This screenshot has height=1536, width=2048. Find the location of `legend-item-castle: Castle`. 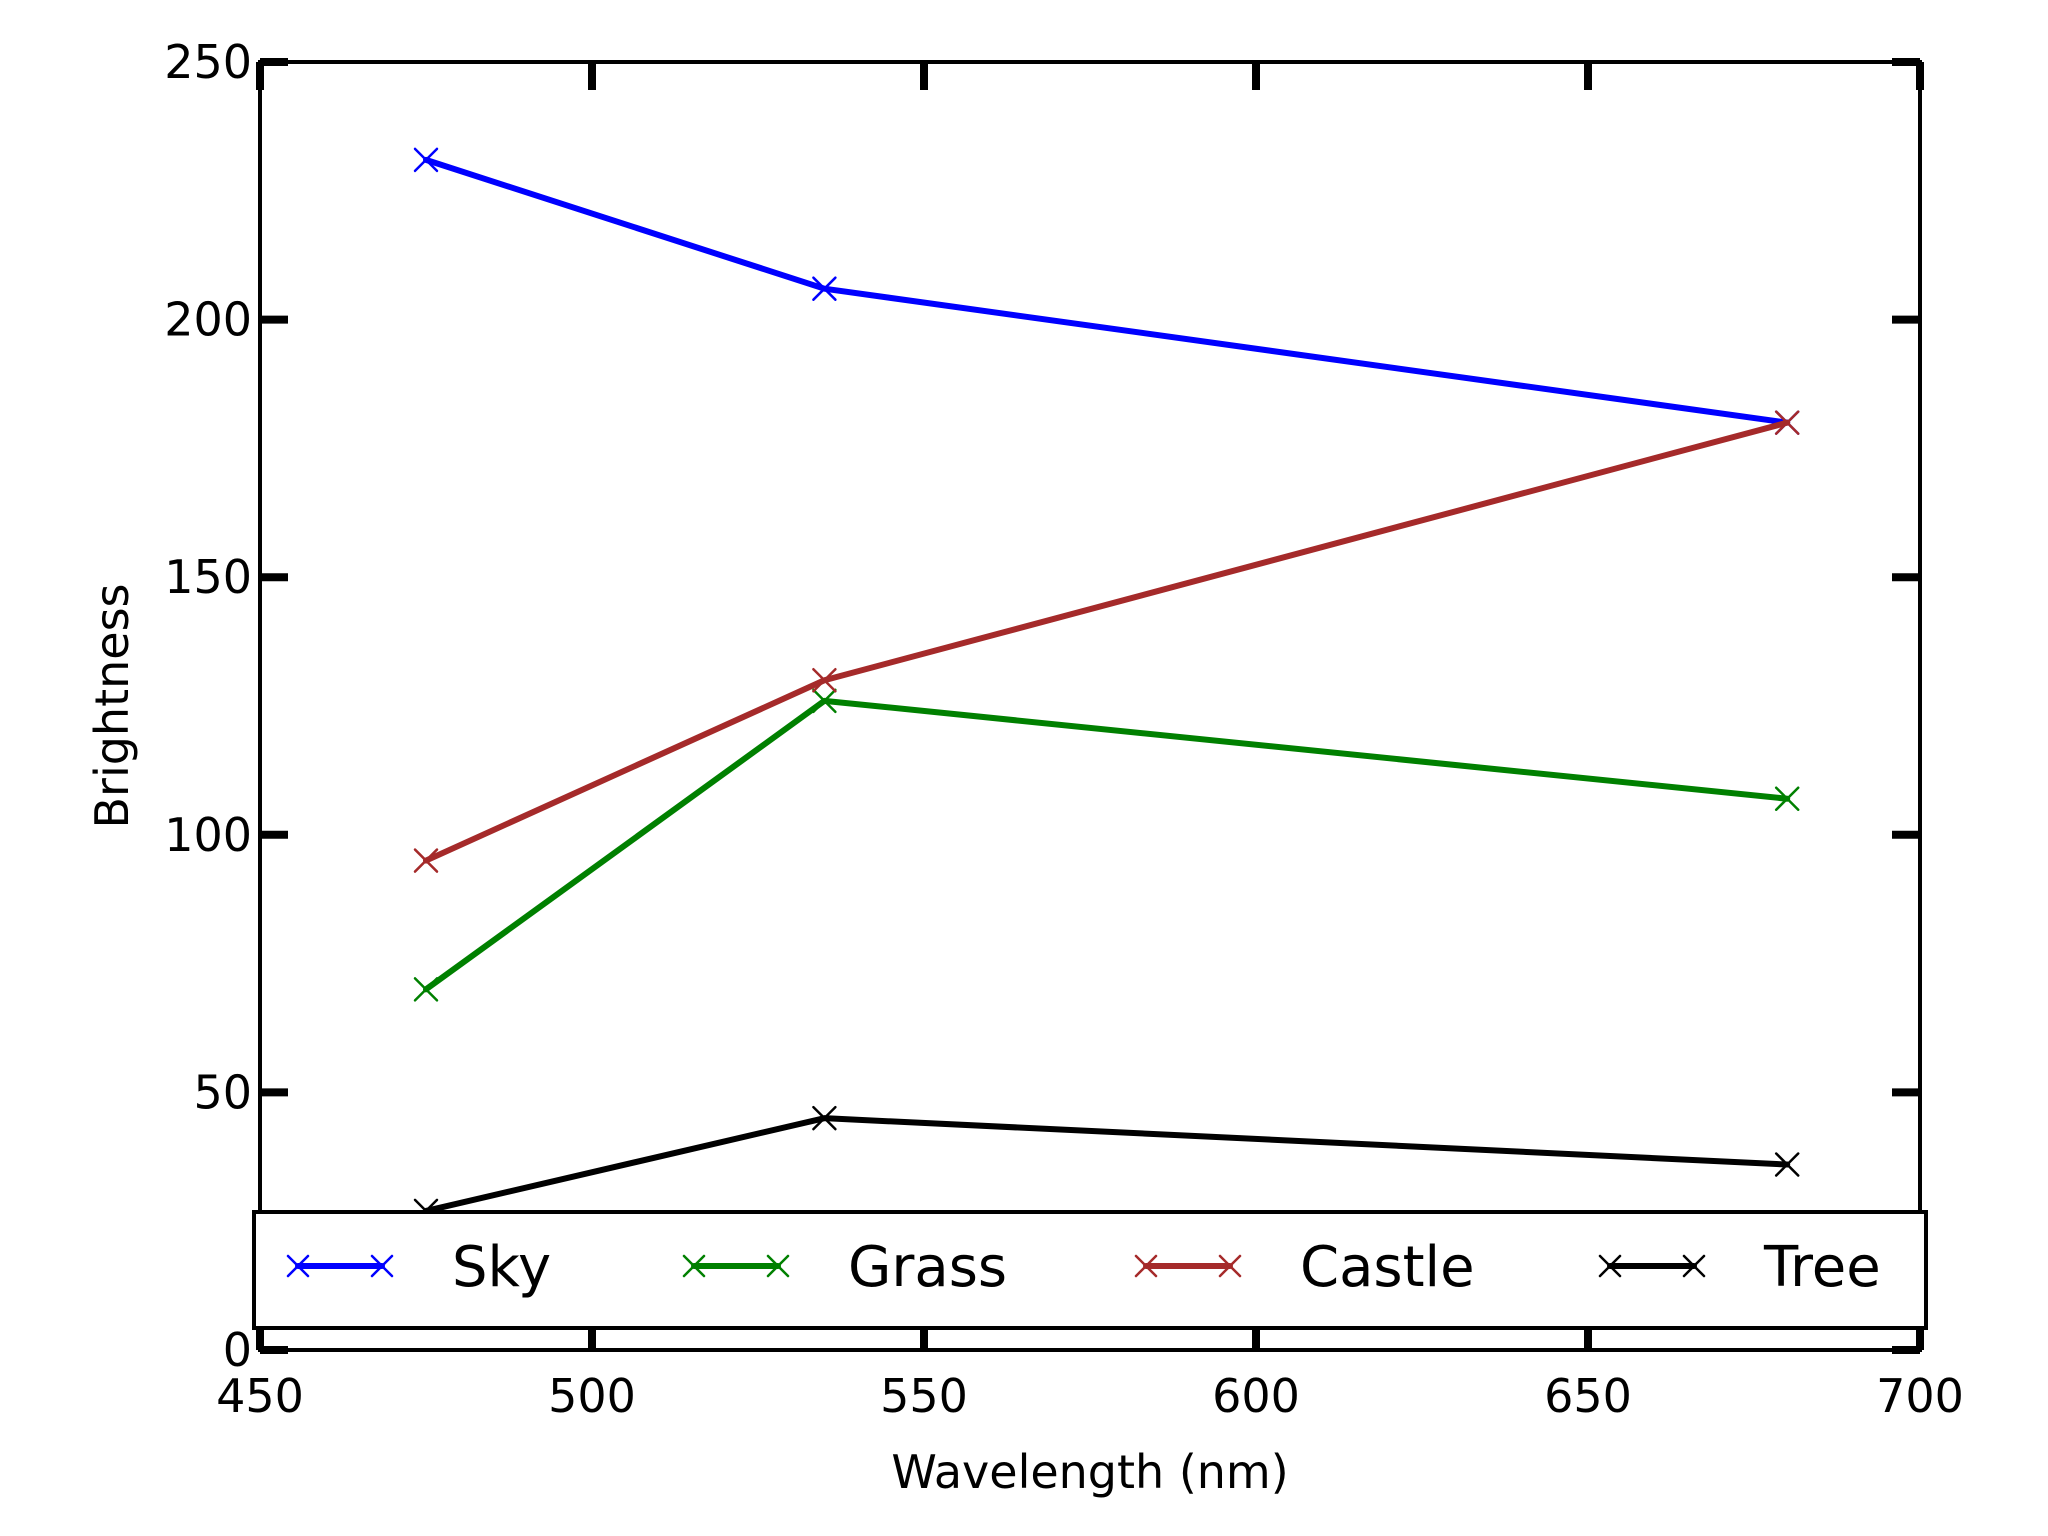

legend-item-castle: Castle is located at coordinates (1304, 1267).